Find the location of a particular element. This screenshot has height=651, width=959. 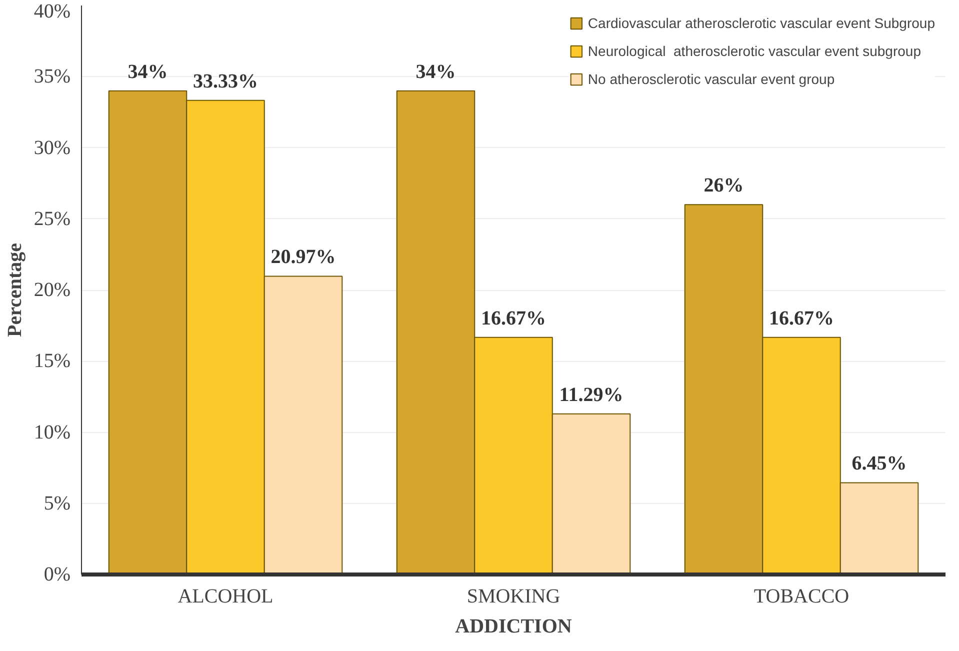

legend-label: Cardiovascular atherosclerotic vascular event Subgroup is located at coordinates (761, 23).